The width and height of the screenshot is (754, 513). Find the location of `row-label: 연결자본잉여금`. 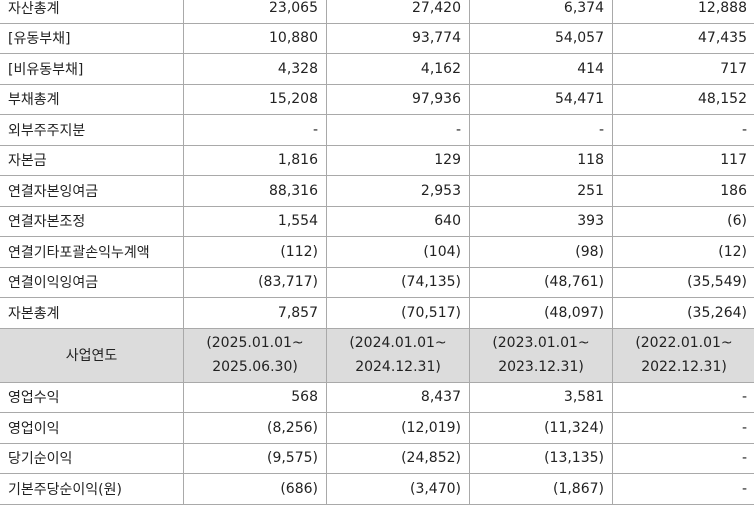

row-label: 연결자본잉여금 is located at coordinates (92, 191).